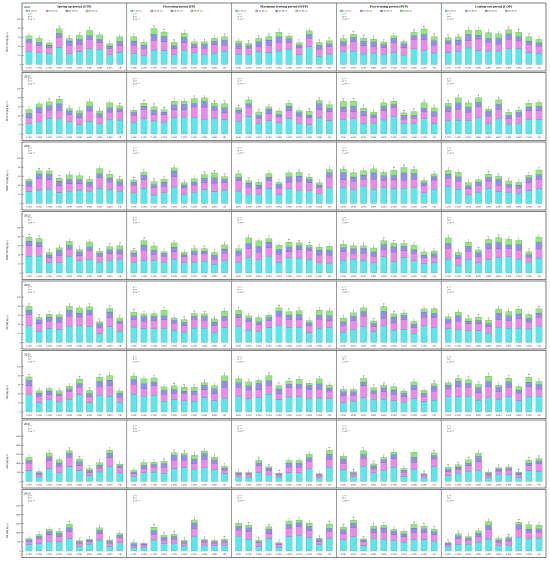 This screenshot has height=564, width=550. What do you see at coordinates (135, 152) in the screenshot?
I see `stats-text: N **` at bounding box center [135, 152].